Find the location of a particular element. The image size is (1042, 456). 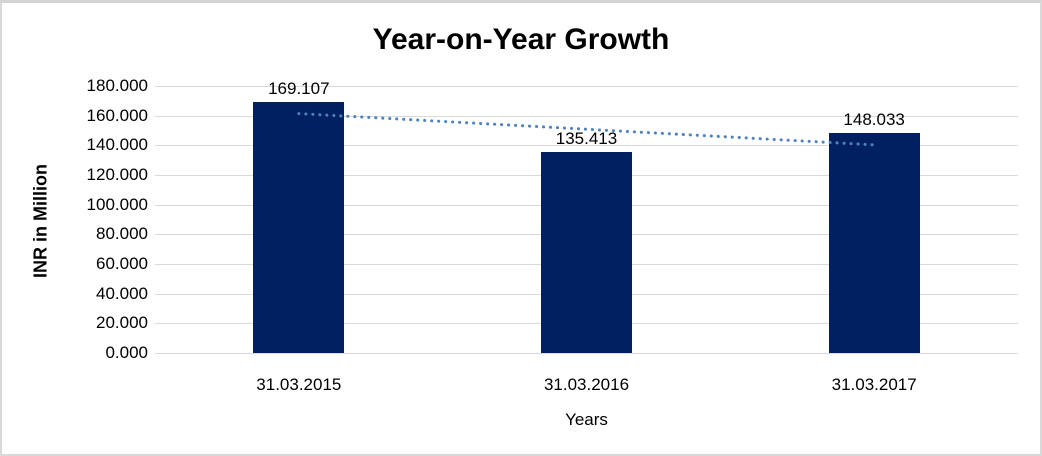

y-axis-tick-label: 40.000 is located at coordinates (122, 293).